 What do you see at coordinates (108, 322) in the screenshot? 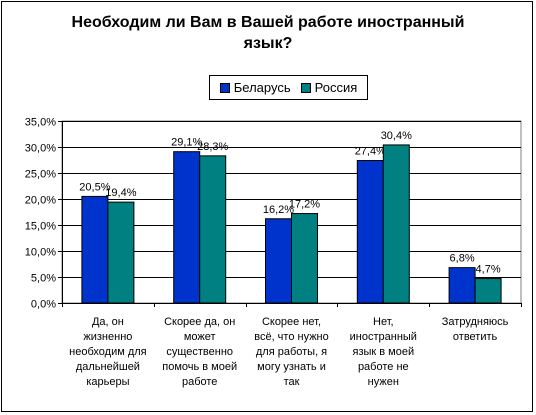
I see `category-label-line: Да, он` at bounding box center [108, 322].